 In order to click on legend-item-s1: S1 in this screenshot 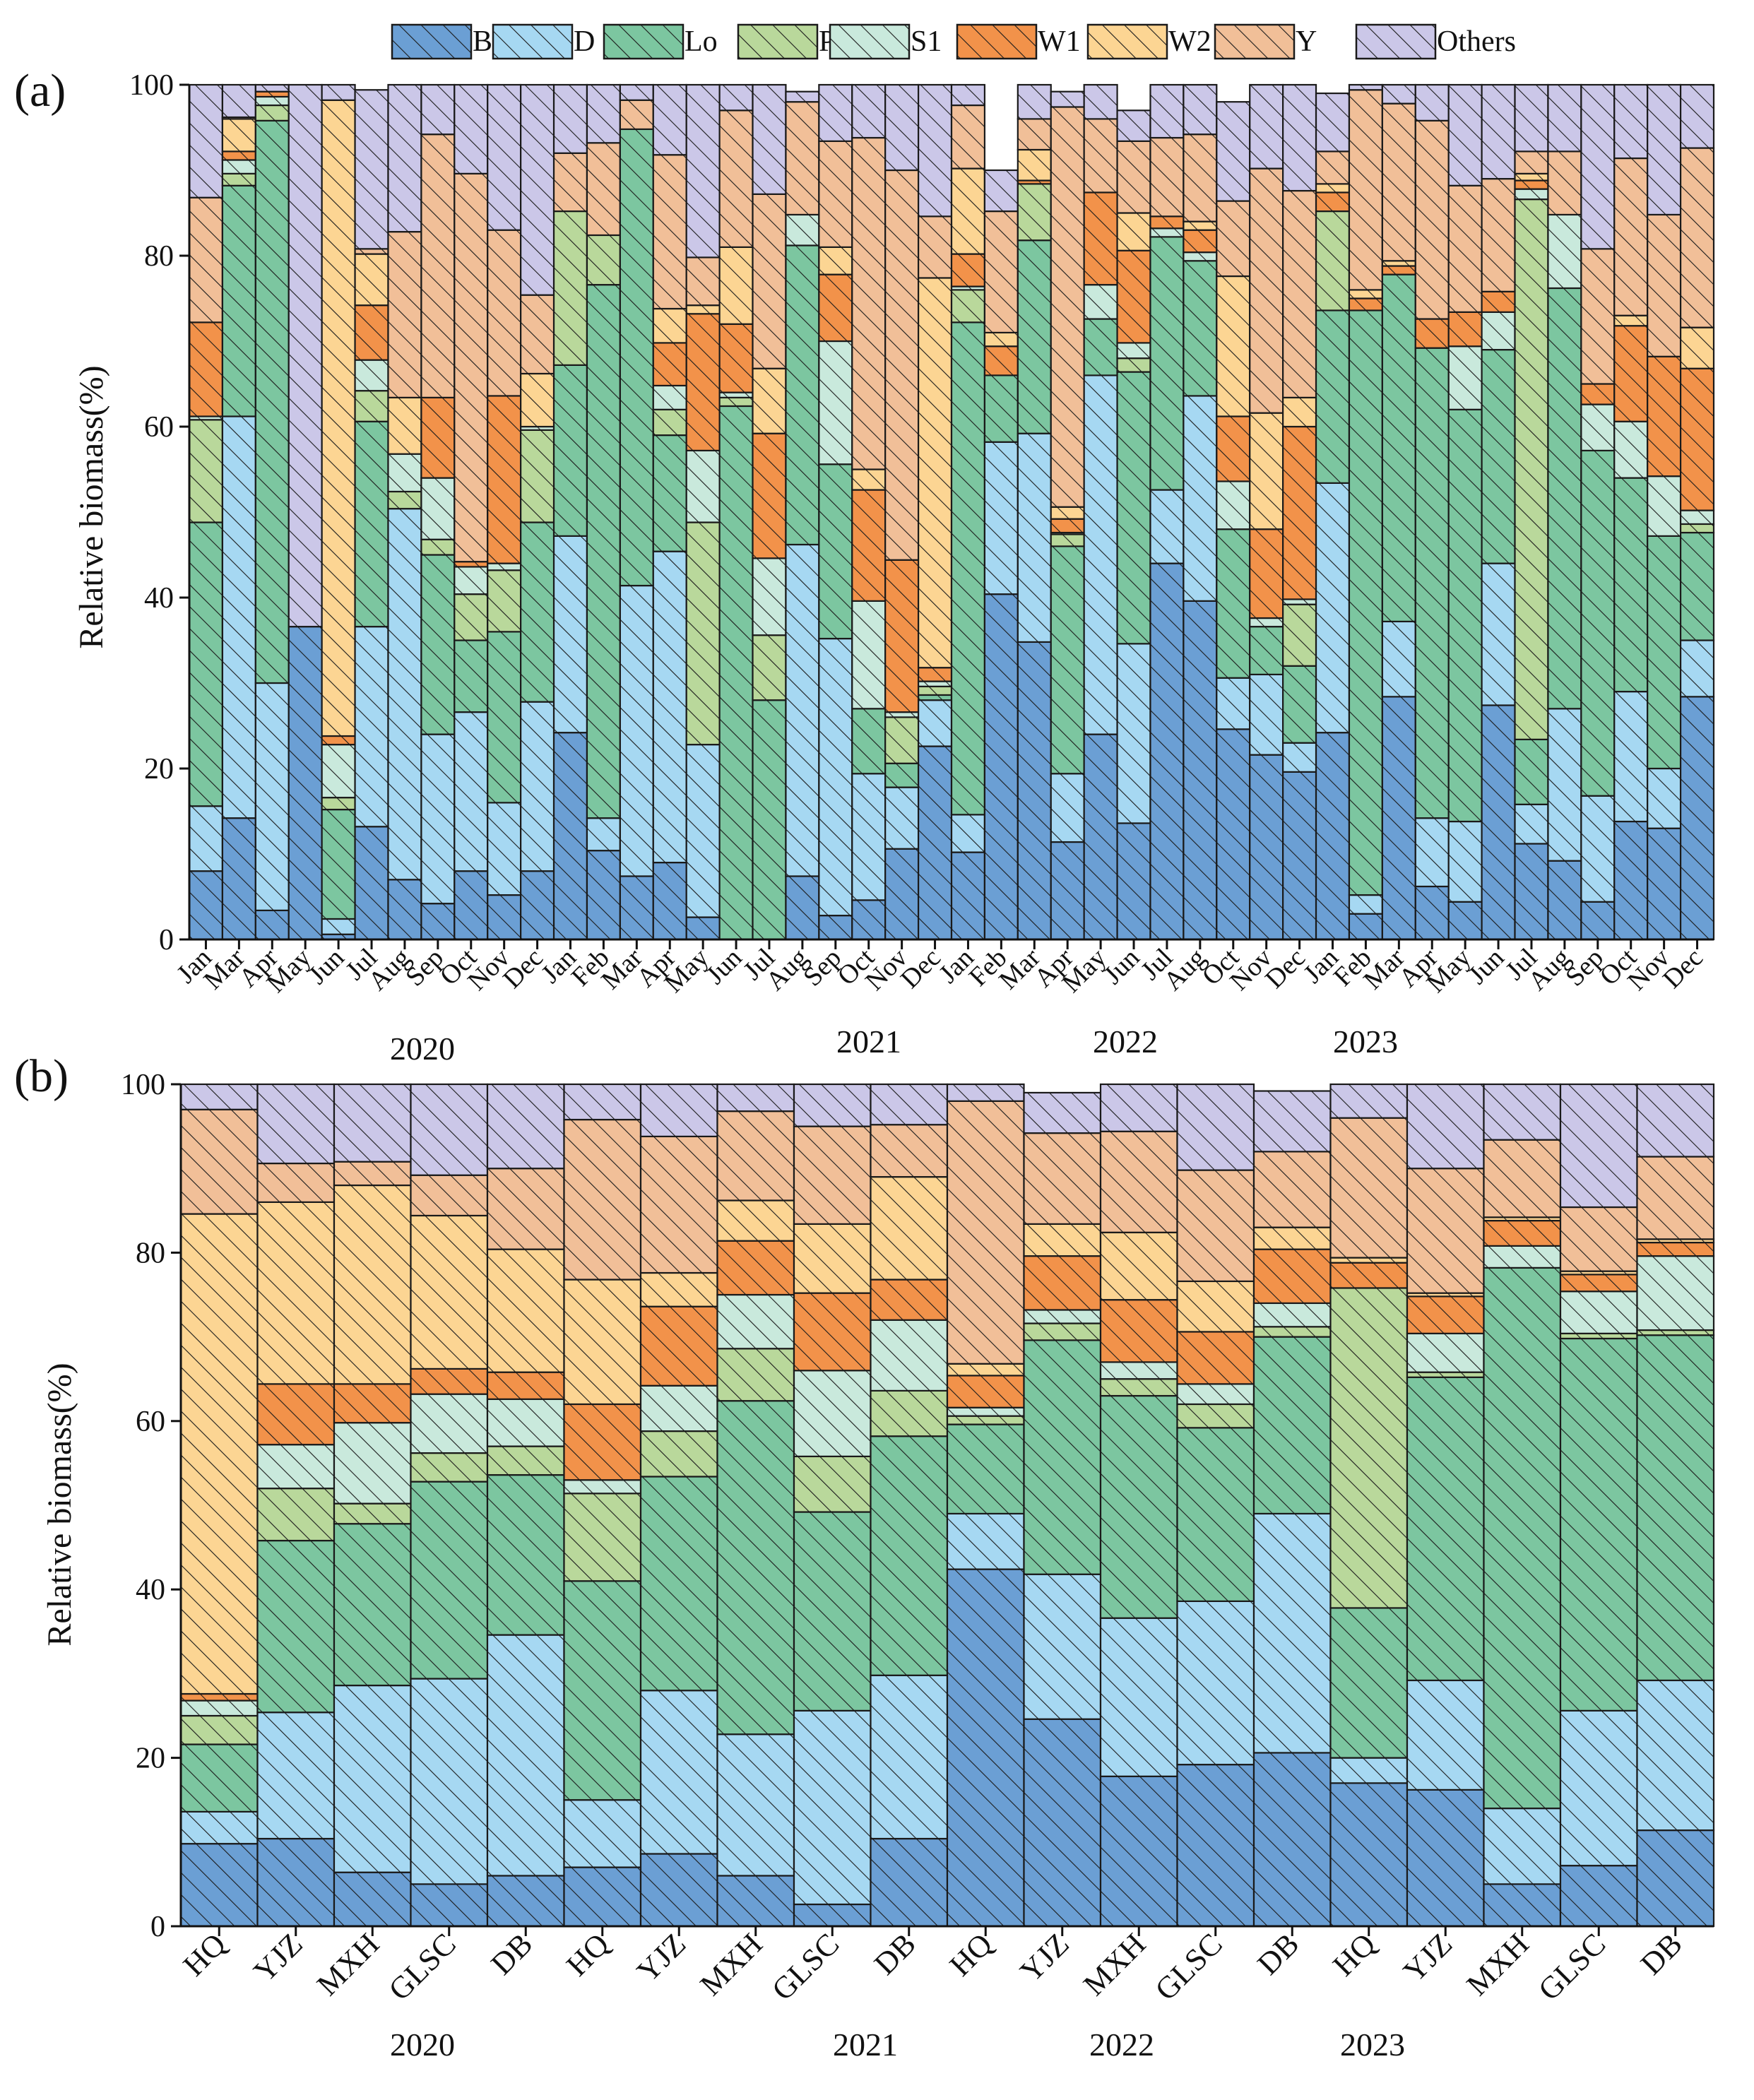, I will do `click(885, 41)`.